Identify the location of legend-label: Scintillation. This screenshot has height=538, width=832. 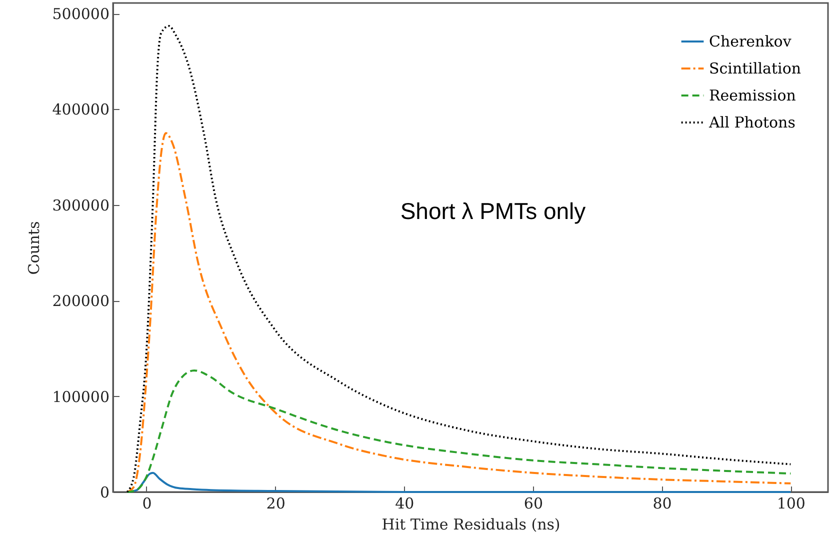
(755, 69).